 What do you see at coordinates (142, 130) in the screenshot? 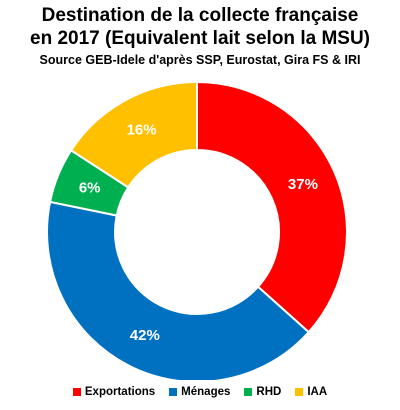
I see `data-label-iaa: 16%` at bounding box center [142, 130].